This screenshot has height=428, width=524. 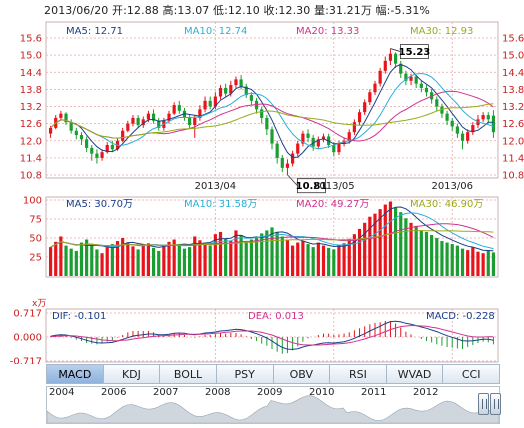 I want to click on legend-ma10: MA10: 12.74, so click(x=215, y=31).